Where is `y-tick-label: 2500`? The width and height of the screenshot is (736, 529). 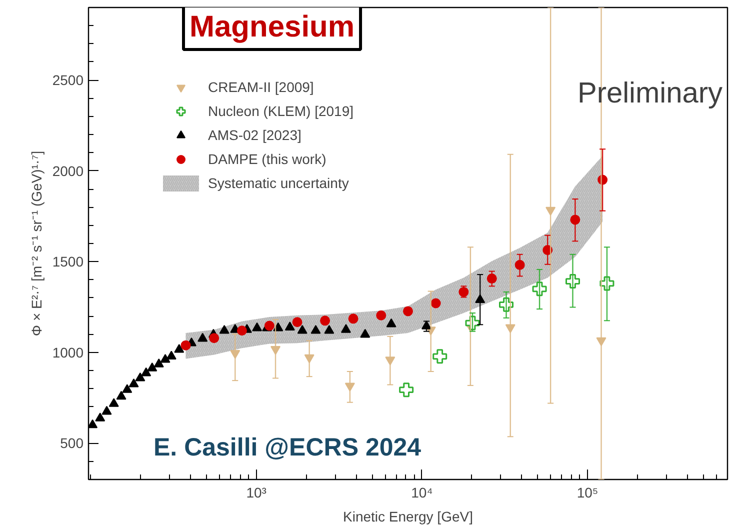
y-tick-label: 2500 is located at coordinates (68, 80).